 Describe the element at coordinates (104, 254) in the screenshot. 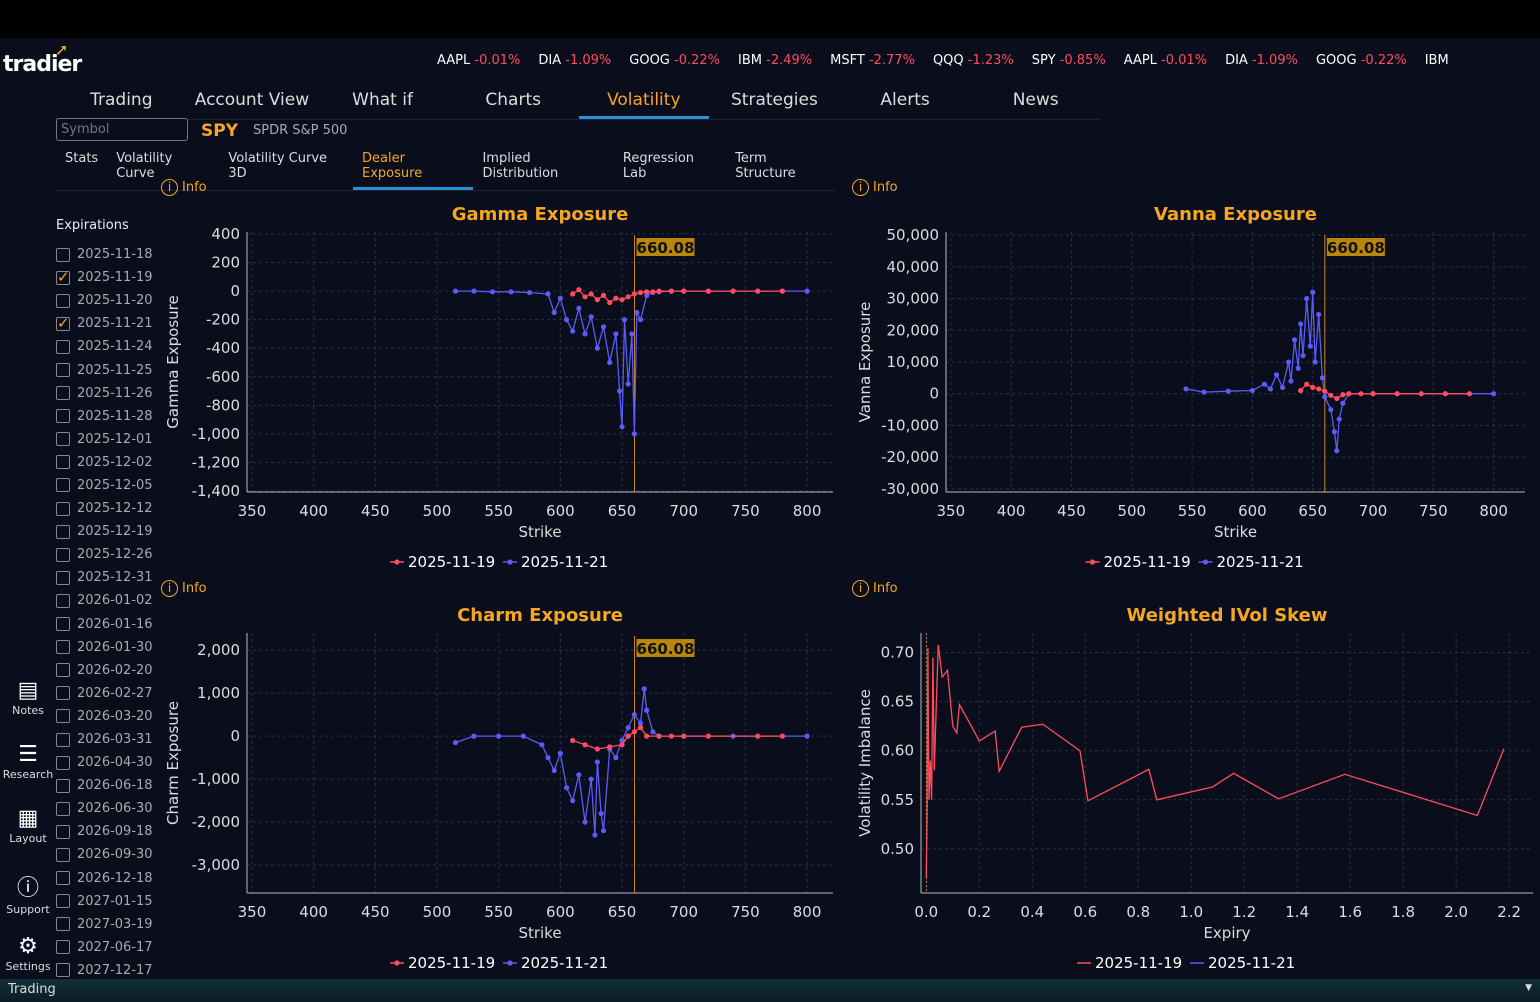

I see `expiration-item: 2025-11-18` at that location.